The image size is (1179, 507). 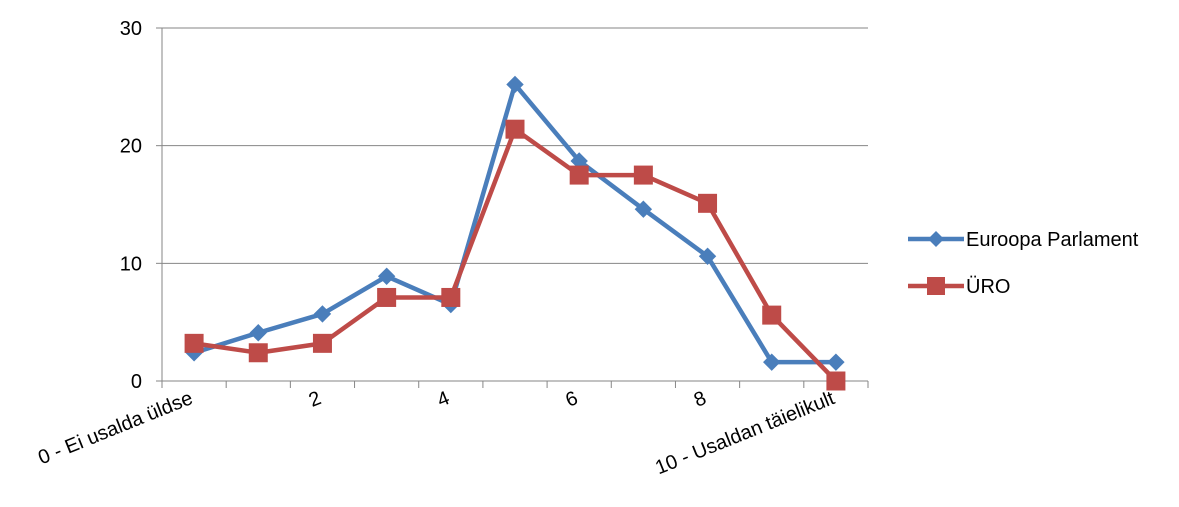 What do you see at coordinates (131, 147) in the screenshot?
I see `y-tick-label: 20` at bounding box center [131, 147].